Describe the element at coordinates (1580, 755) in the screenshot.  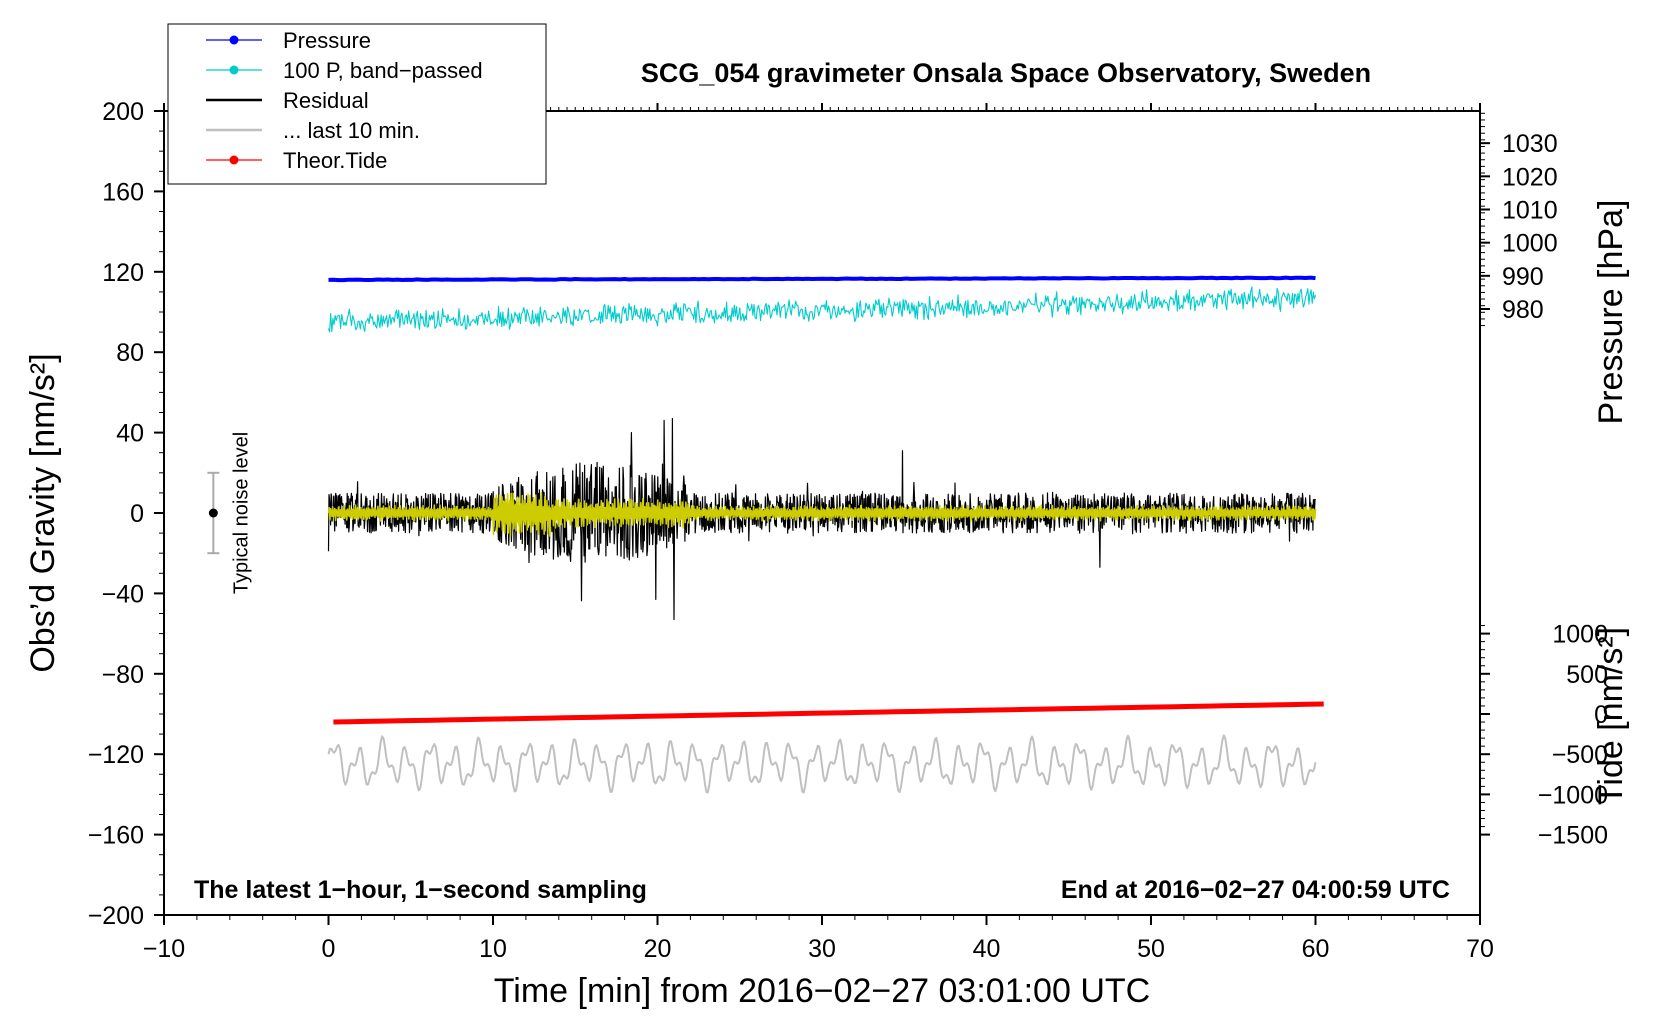
I see `tide-tick-label: −500` at that location.